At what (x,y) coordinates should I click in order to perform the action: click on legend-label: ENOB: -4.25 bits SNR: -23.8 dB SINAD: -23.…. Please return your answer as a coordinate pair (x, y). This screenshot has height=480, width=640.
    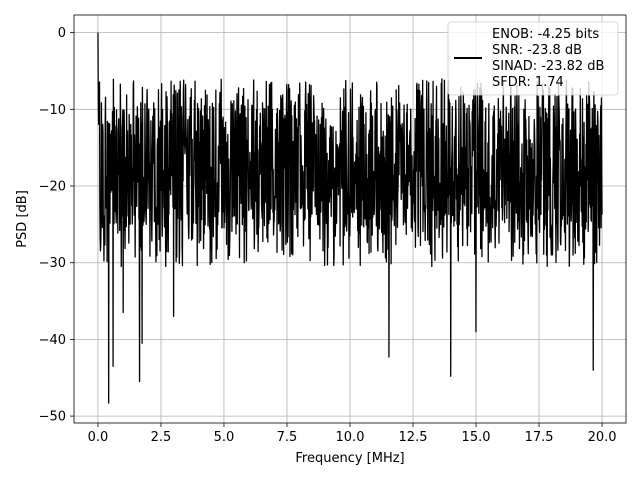
    Looking at the image, I should click on (548, 58).